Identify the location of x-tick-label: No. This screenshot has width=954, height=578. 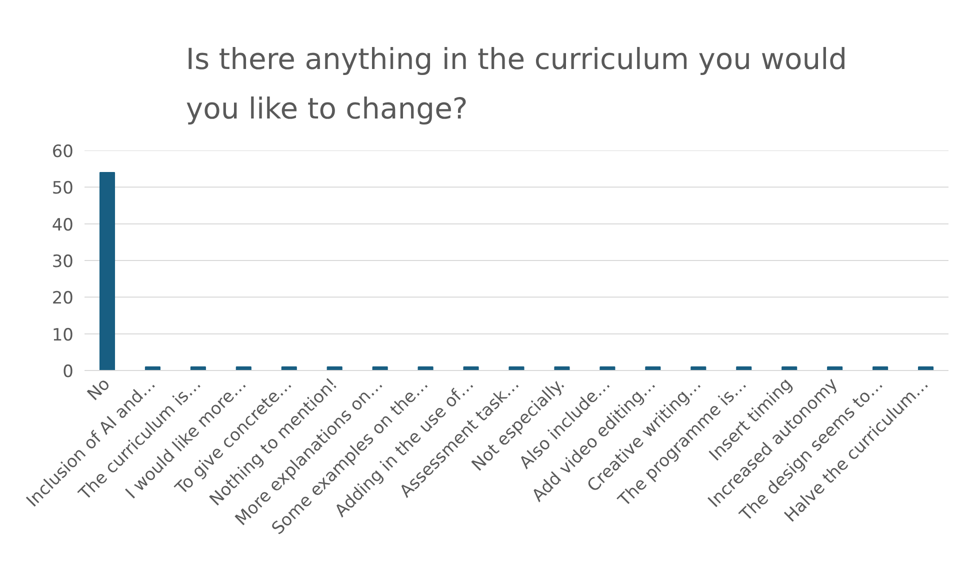
(99, 389).